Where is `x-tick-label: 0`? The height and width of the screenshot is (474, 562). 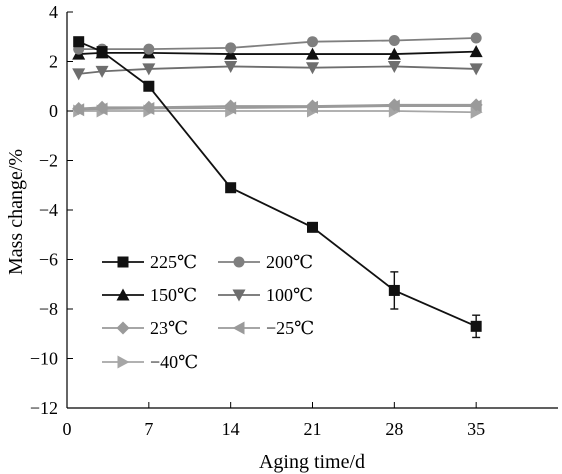
x-tick-label: 0 is located at coordinates (67, 429).